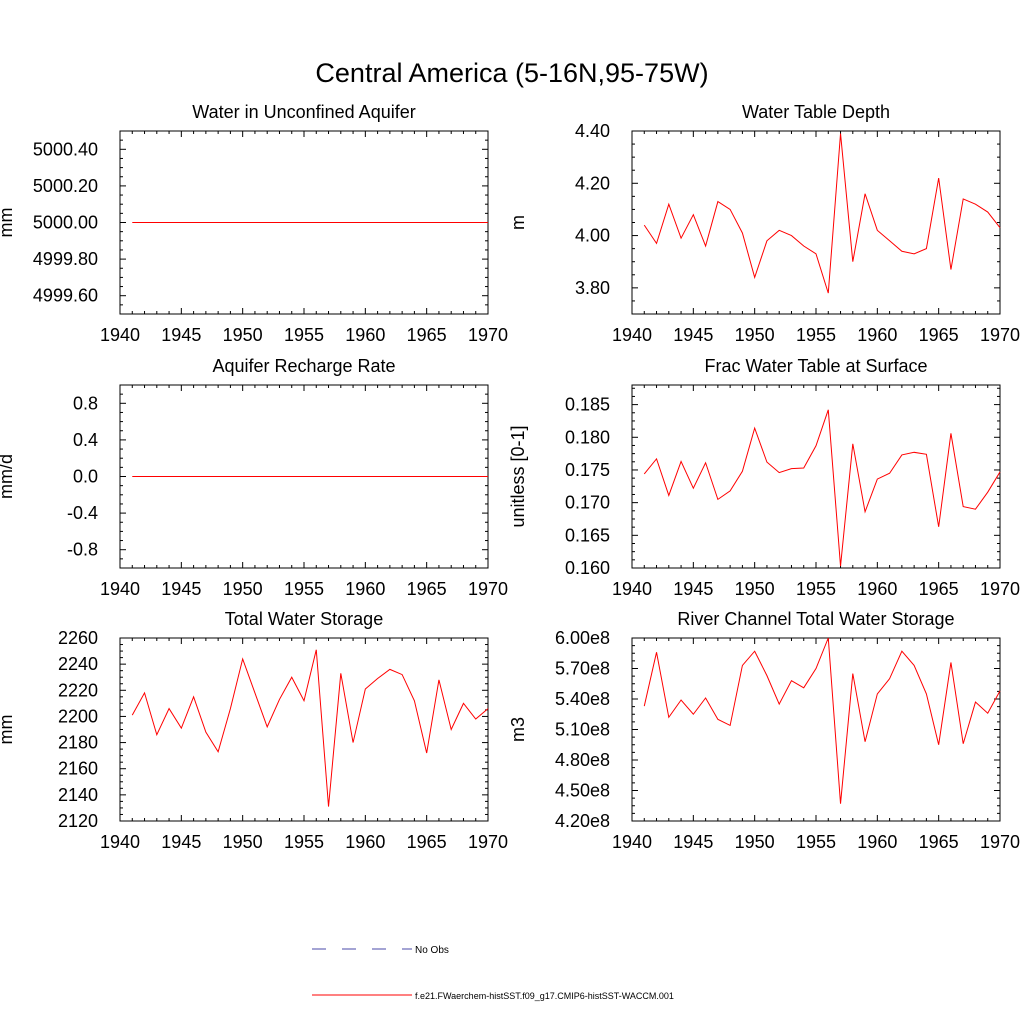 The width and height of the screenshot is (1024, 1024). I want to click on y-tick-label: 0.170, so click(587, 503).